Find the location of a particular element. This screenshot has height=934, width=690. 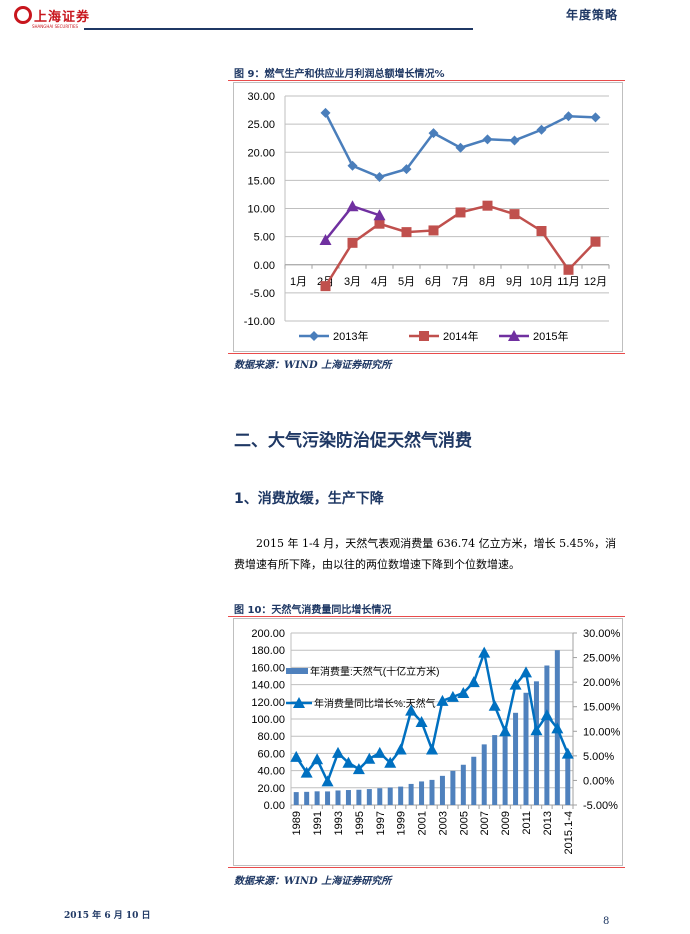

svg-text: 8月 is located at coordinates (487, 282).